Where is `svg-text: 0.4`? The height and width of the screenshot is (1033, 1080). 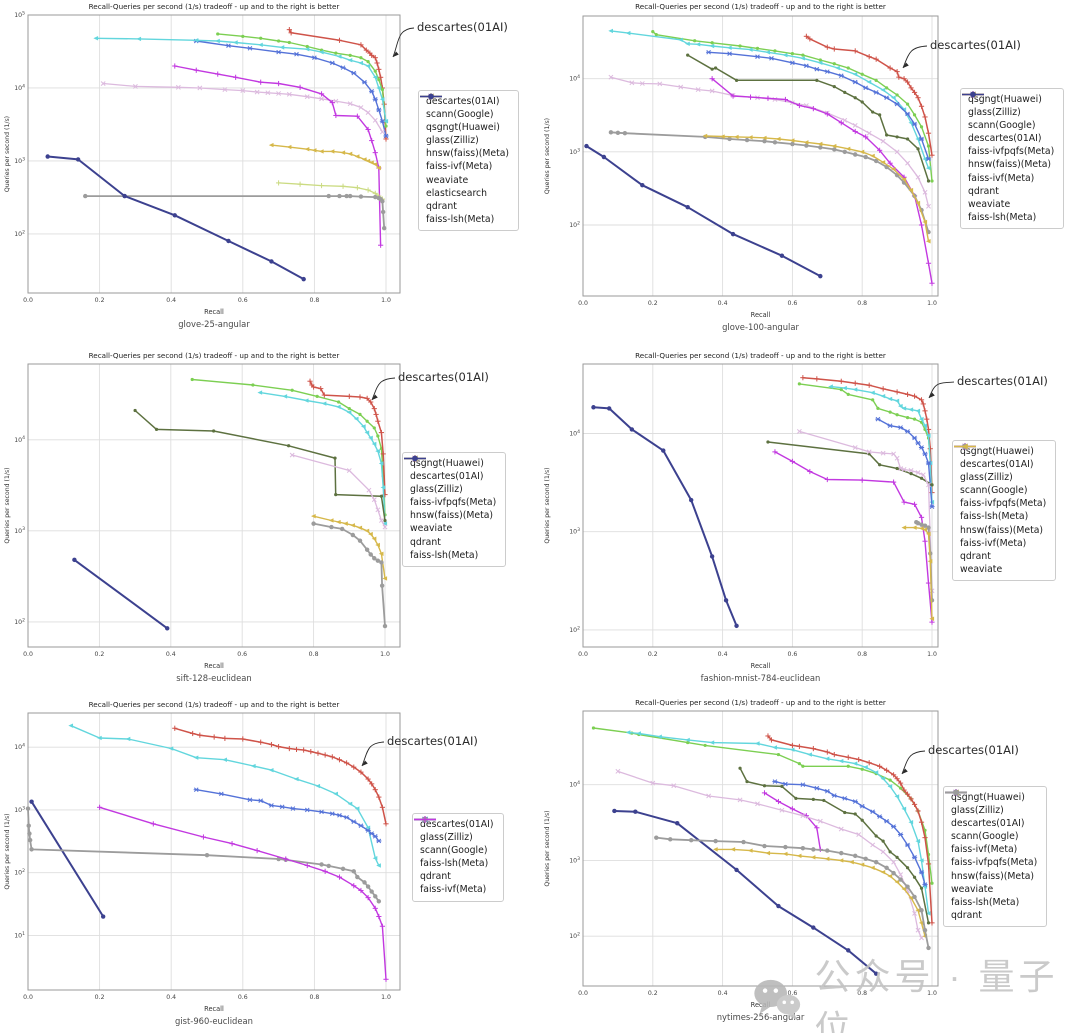 svg-text: 0.4 is located at coordinates (723, 993).